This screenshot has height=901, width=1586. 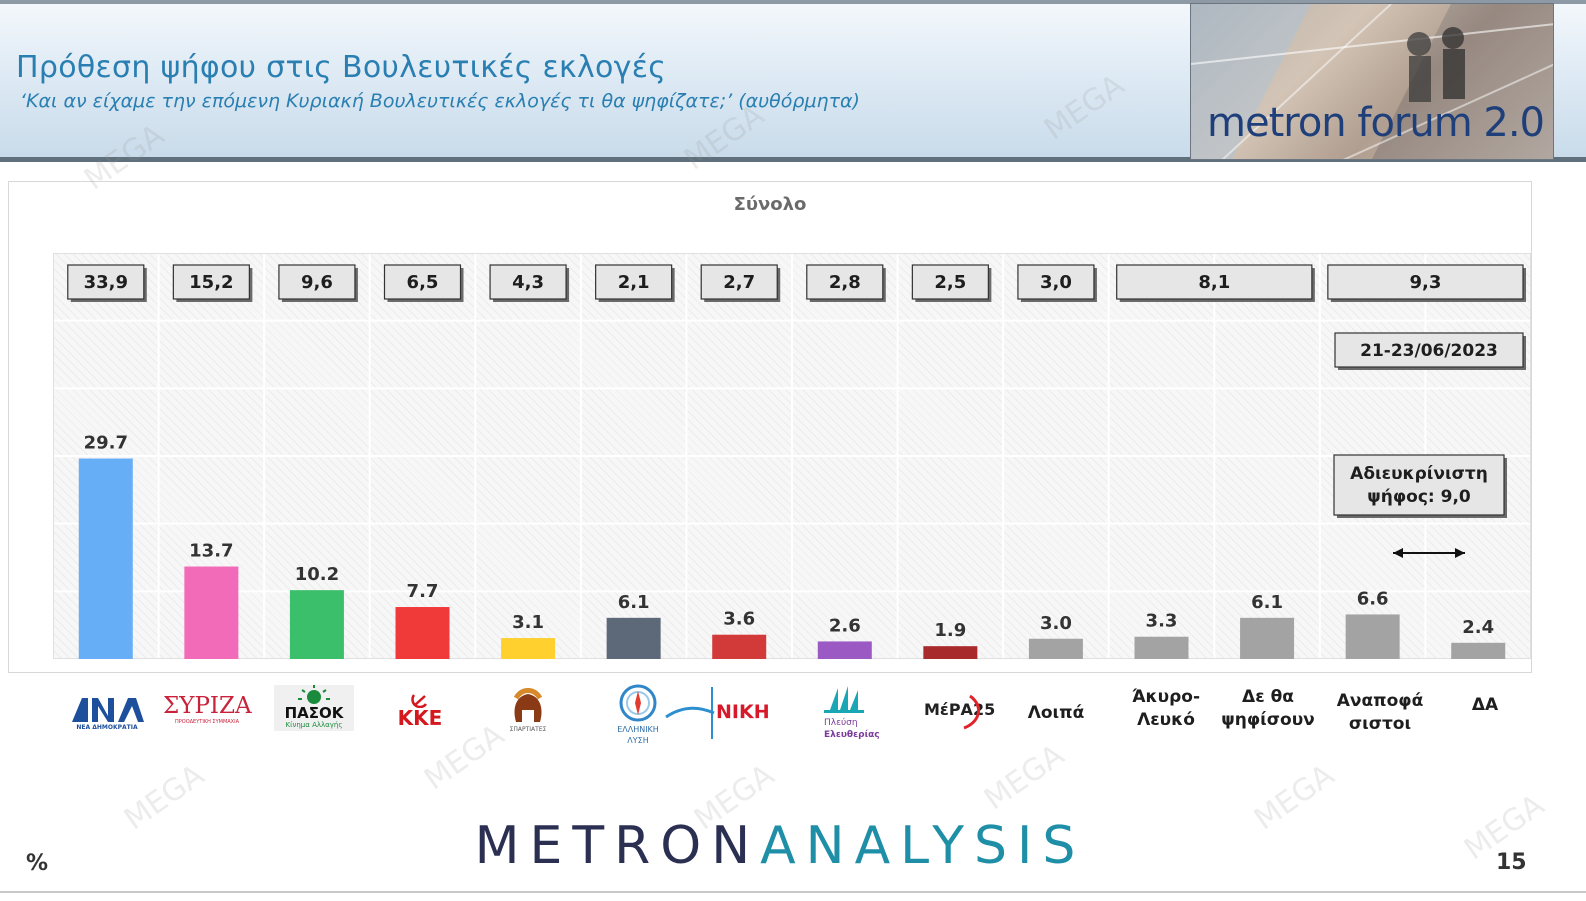 I want to click on watermark: MEGA, so click(x=1024, y=777).